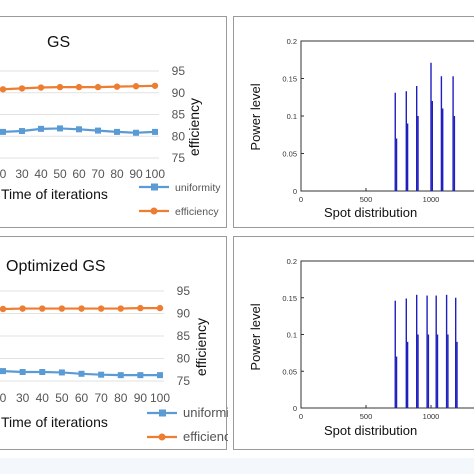 This screenshot has width=474, height=474. What do you see at coordinates (295, 408) in the screenshot?
I see `y-tick-label: 0` at bounding box center [295, 408].